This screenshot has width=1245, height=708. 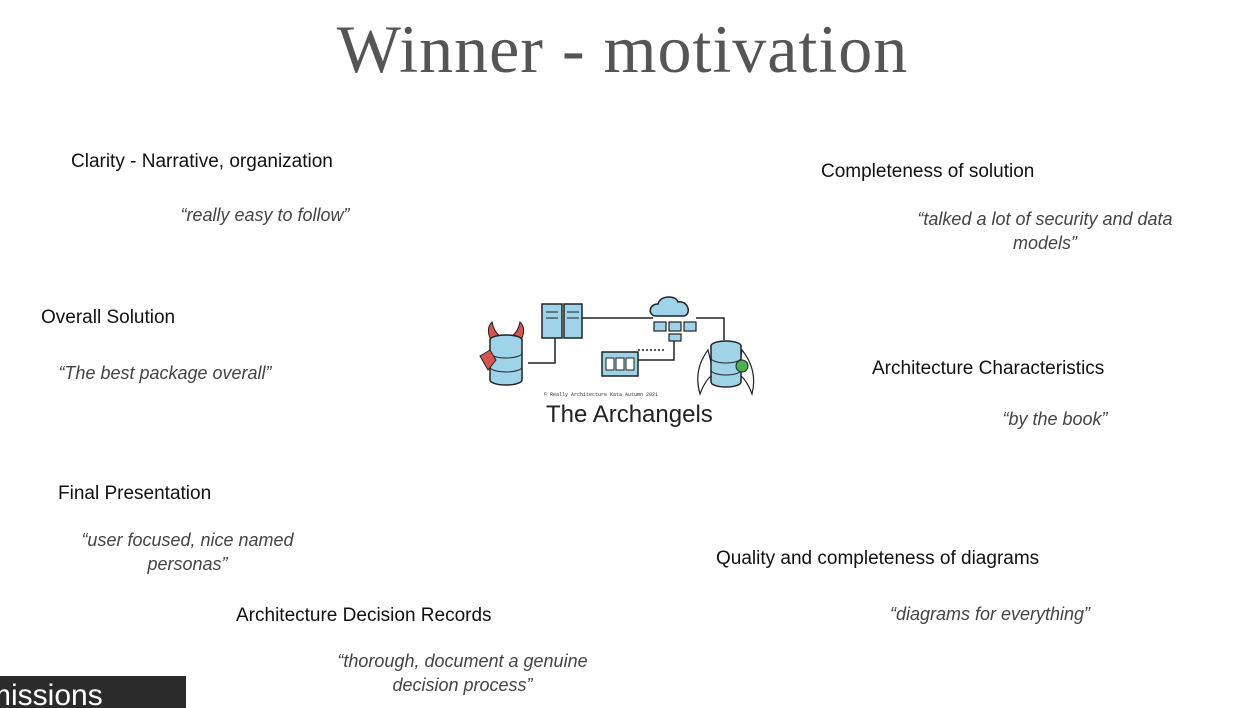 What do you see at coordinates (187, 540) in the screenshot?
I see `quote-line: “user focused, nice named` at bounding box center [187, 540].